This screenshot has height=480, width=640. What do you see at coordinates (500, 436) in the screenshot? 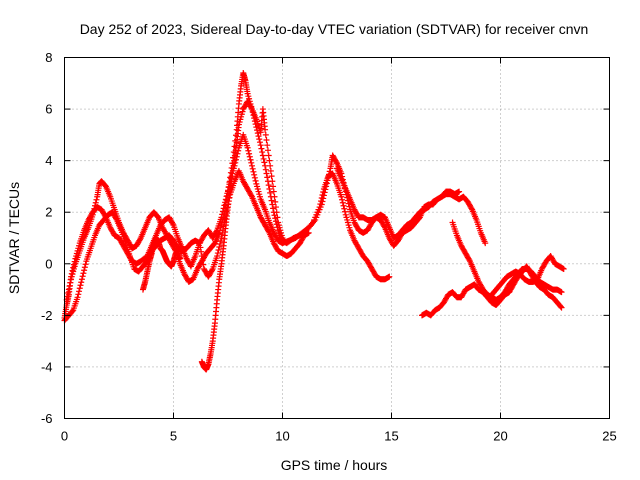
I see `x-tick-label: 20` at bounding box center [500, 436].